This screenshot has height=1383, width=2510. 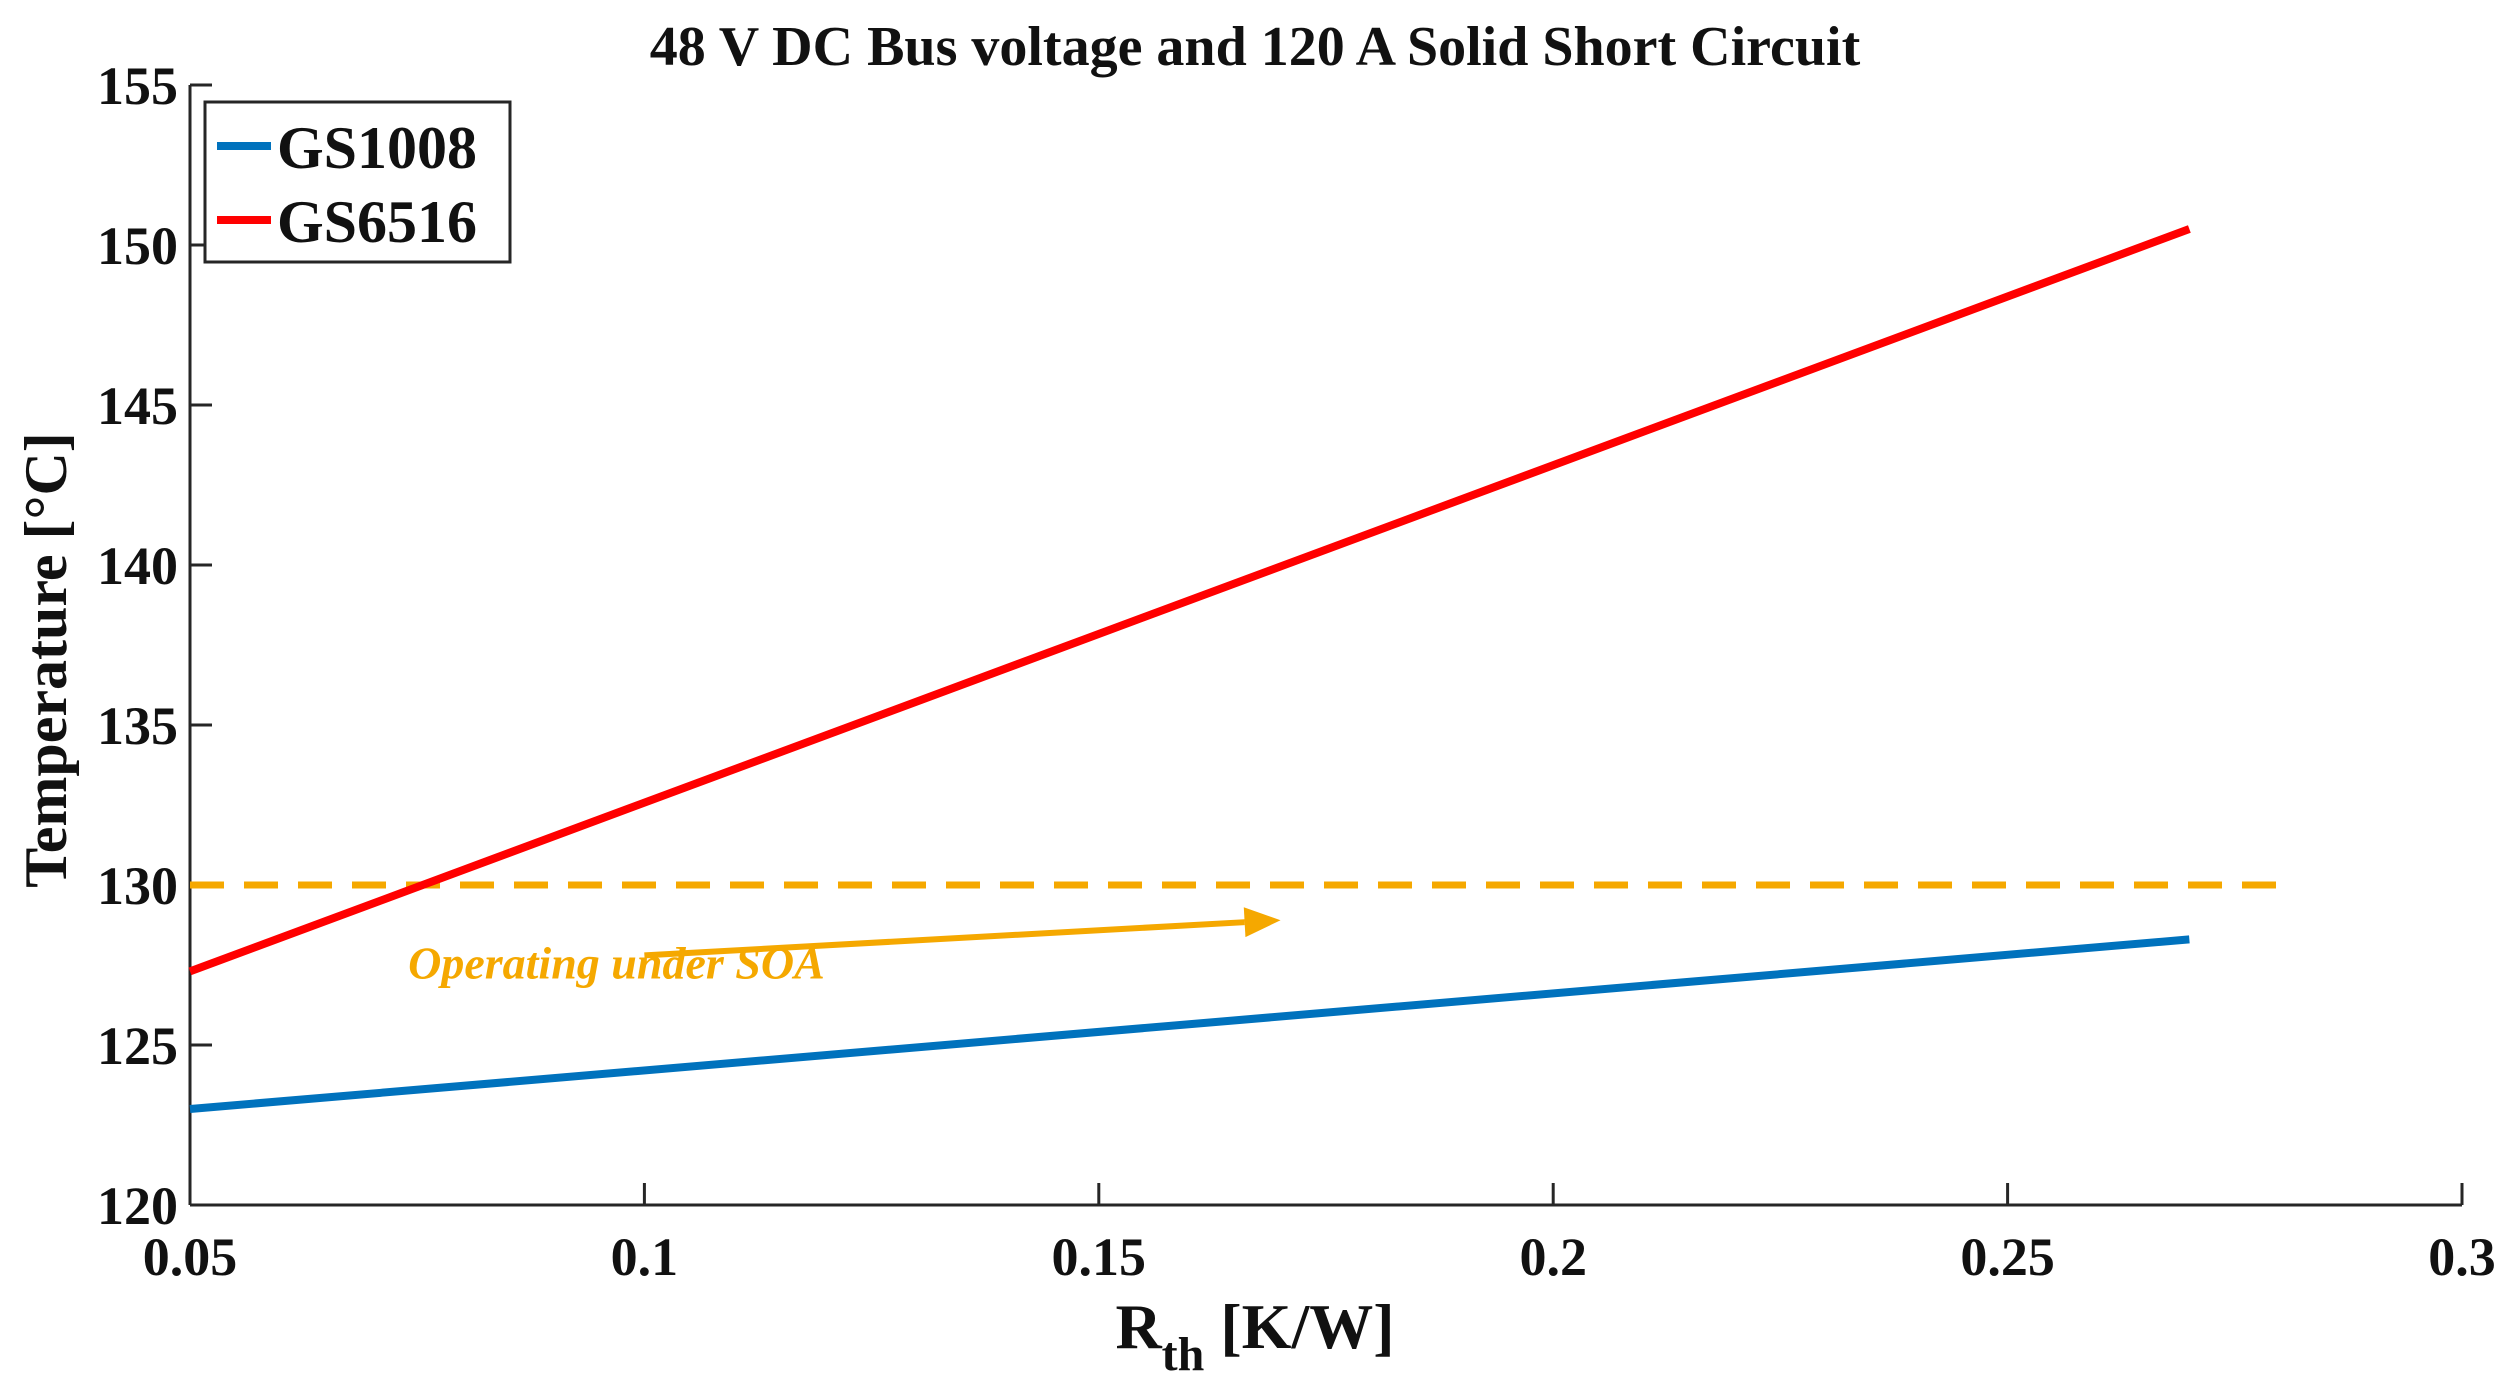 What do you see at coordinates (1553, 1257) in the screenshot?
I see `x-tick-label: 0.2` at bounding box center [1553, 1257].